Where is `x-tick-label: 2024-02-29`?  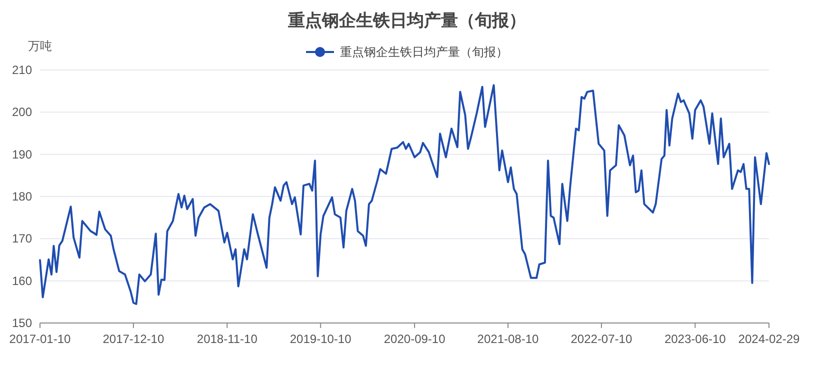 x-tick-label: 2024-02-29 is located at coordinates (769, 339).